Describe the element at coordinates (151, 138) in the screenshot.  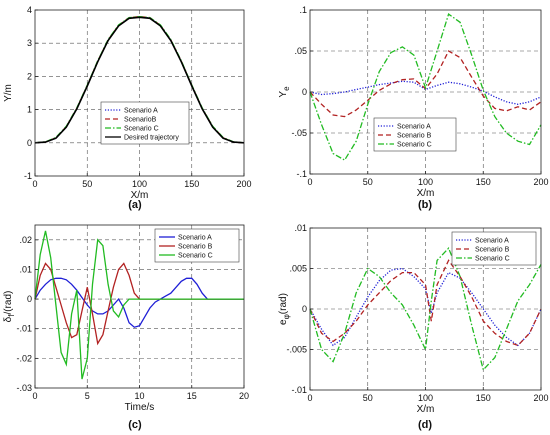
I see `legend-label: Desired trajectory` at that location.